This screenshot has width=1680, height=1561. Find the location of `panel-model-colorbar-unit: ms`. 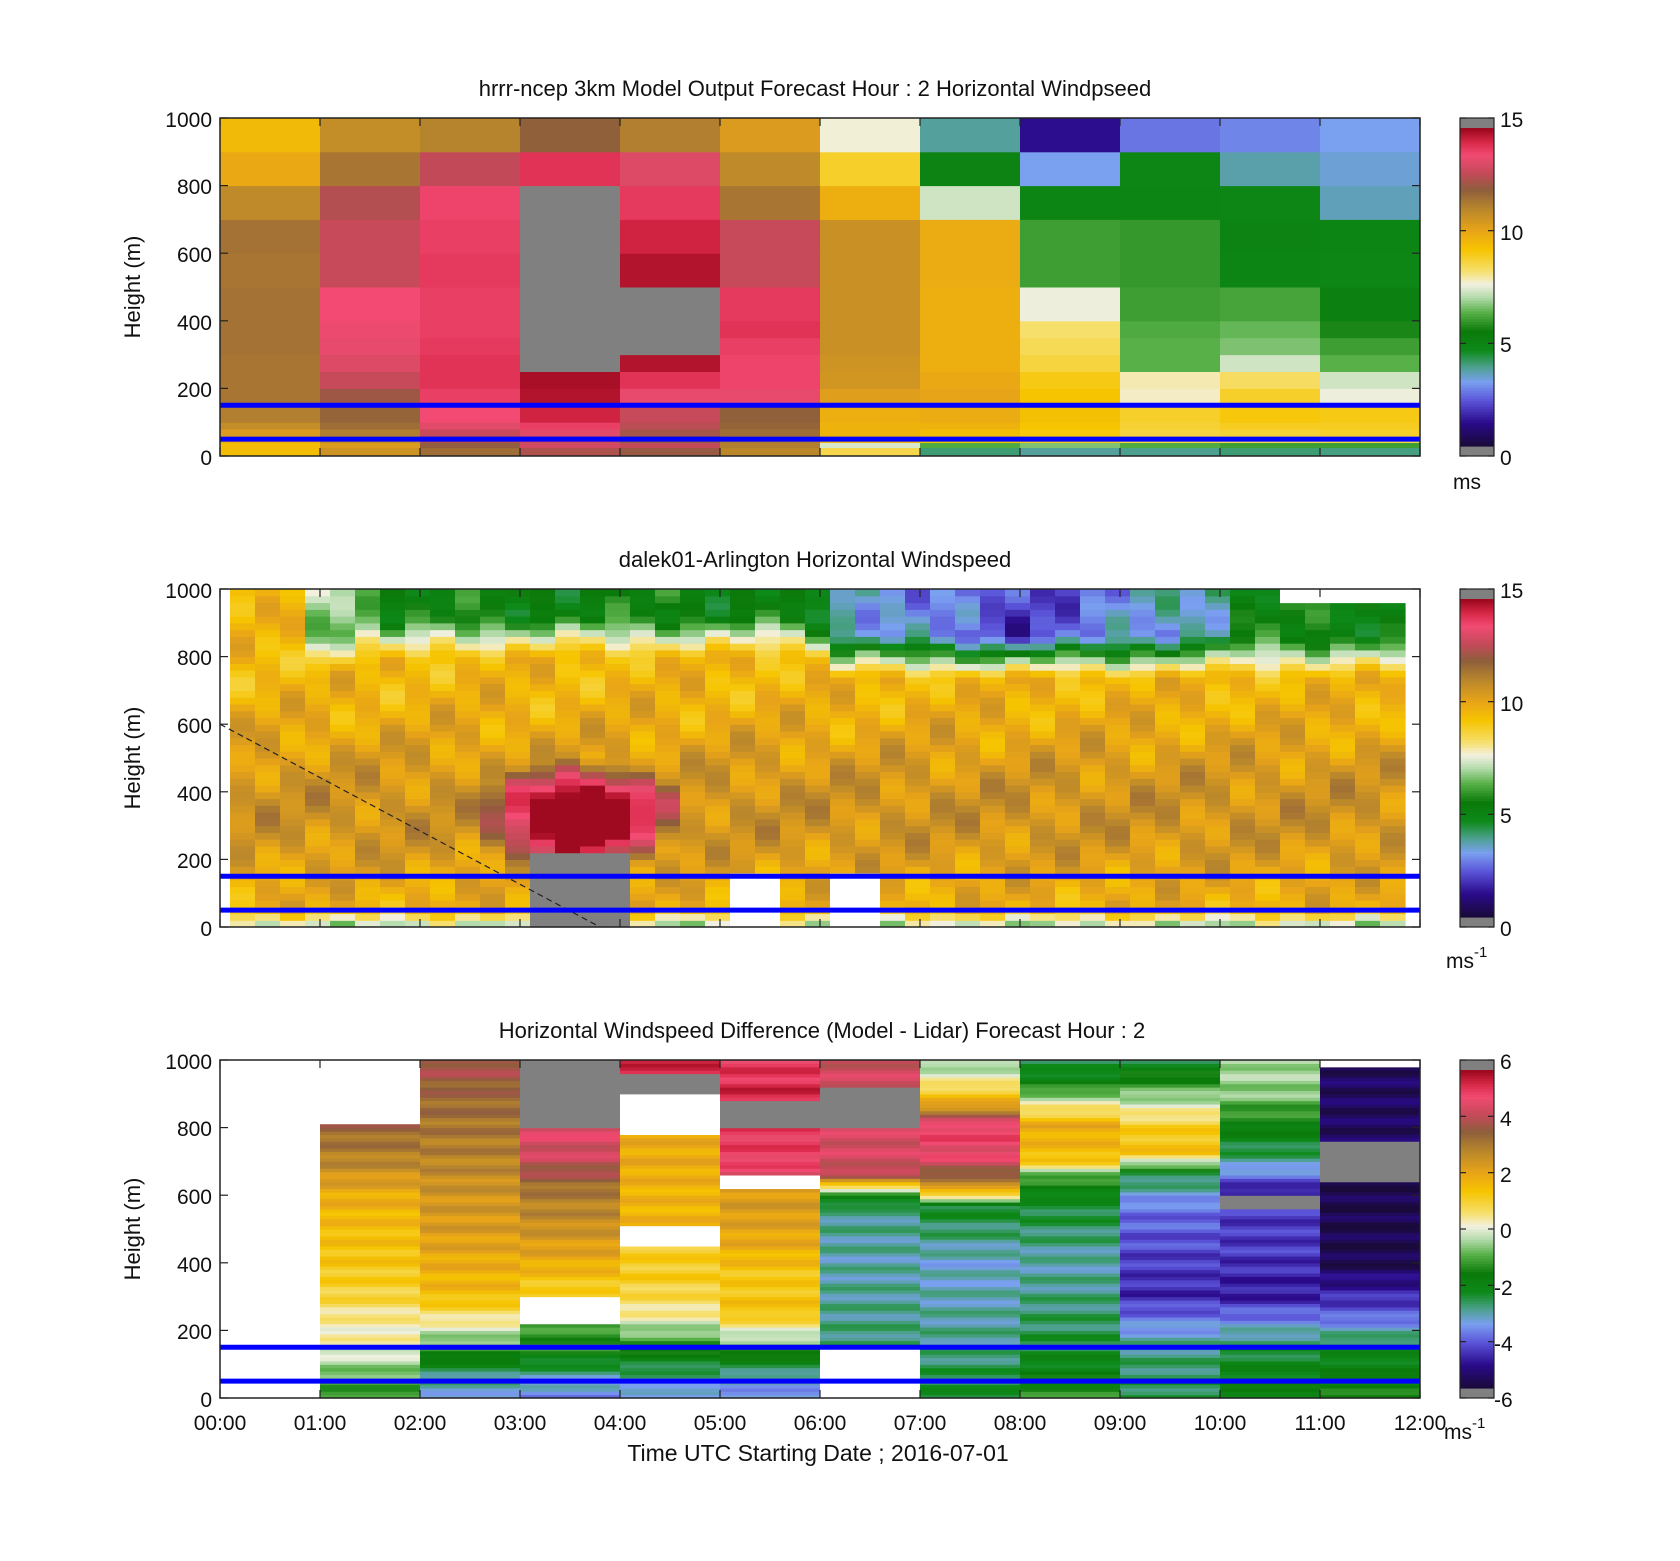

panel-model-colorbar-unit: ms is located at coordinates (1467, 482).